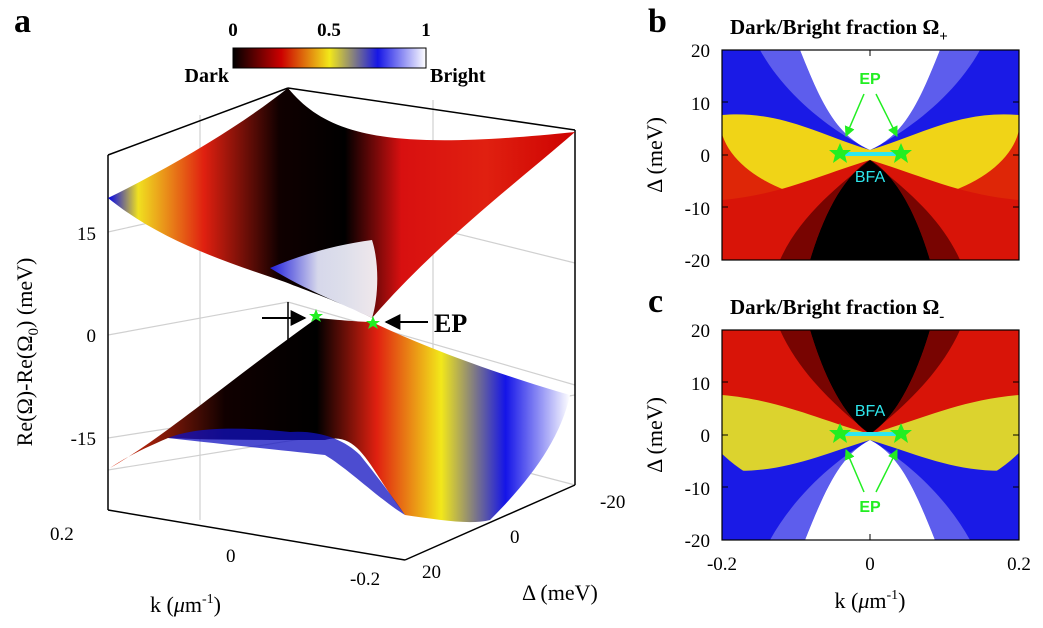  I want to click on b-ytick-0: 0, so click(706, 156).